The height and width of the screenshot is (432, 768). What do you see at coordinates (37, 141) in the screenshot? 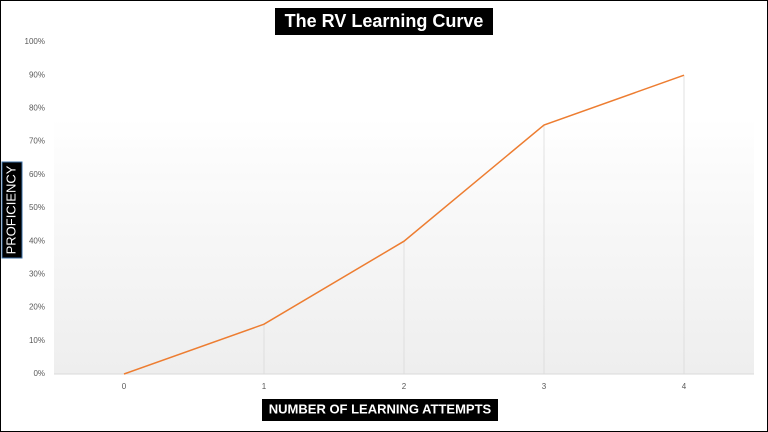
I see `y-tick-label: 70%` at bounding box center [37, 141].